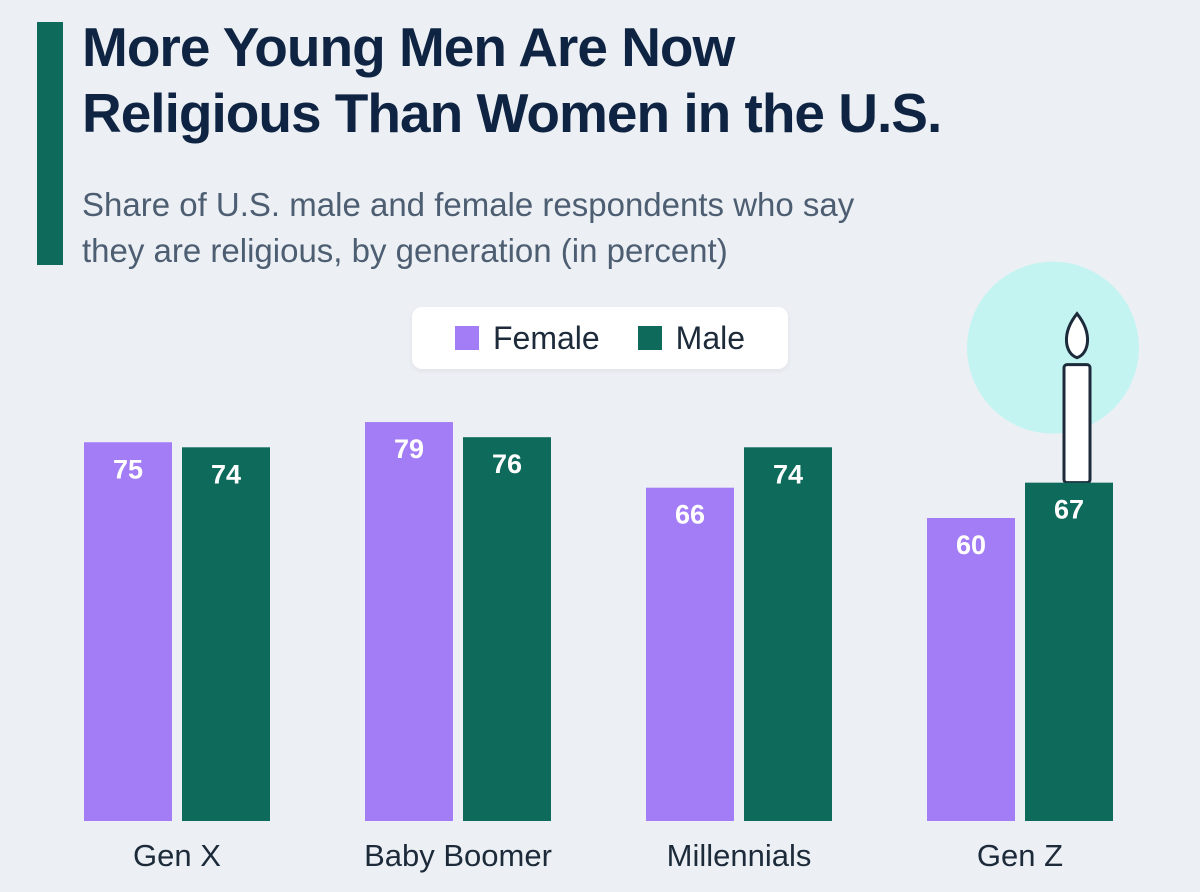  I want to click on data-label-gen-z-female: 60, so click(971, 545).